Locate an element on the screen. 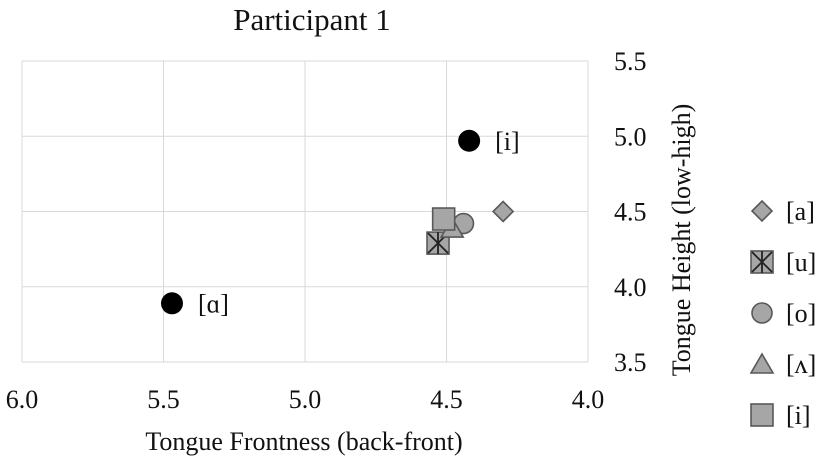  x-tick-label: 6.0 is located at coordinates (22, 399).